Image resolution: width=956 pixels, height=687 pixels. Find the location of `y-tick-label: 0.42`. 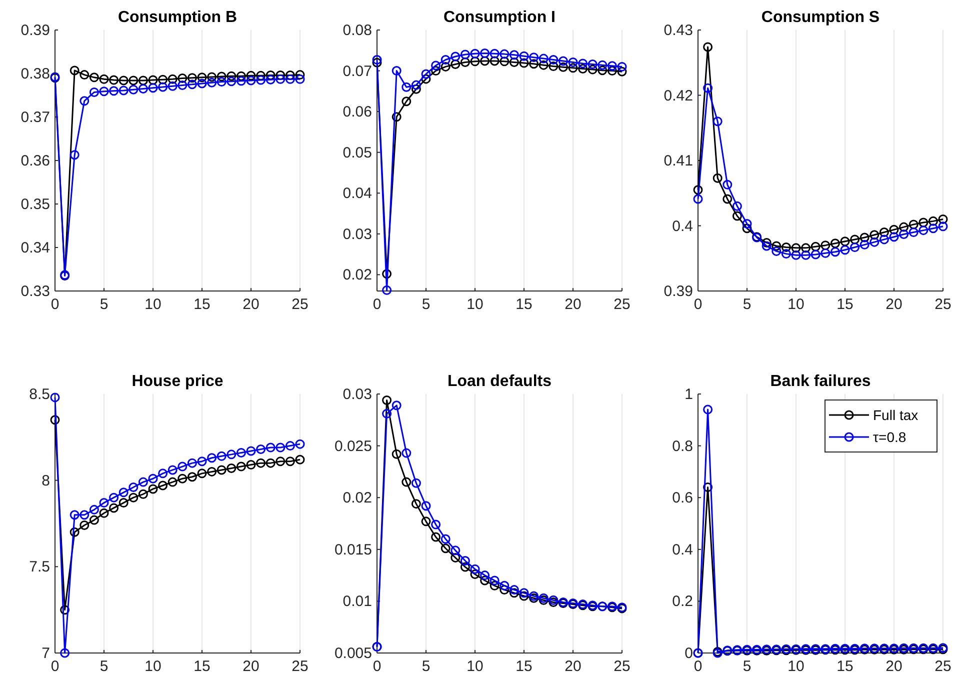

y-tick-label: 0.42 is located at coordinates (678, 95).